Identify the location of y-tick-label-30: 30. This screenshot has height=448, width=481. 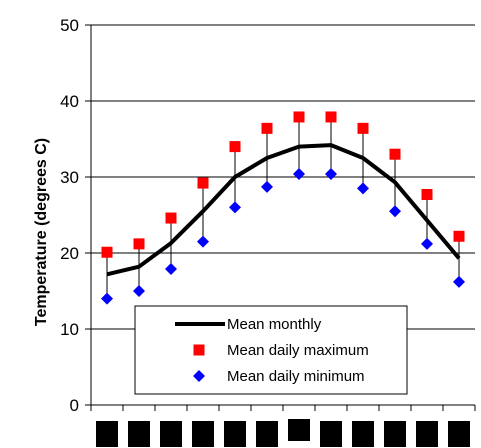
(69, 177).